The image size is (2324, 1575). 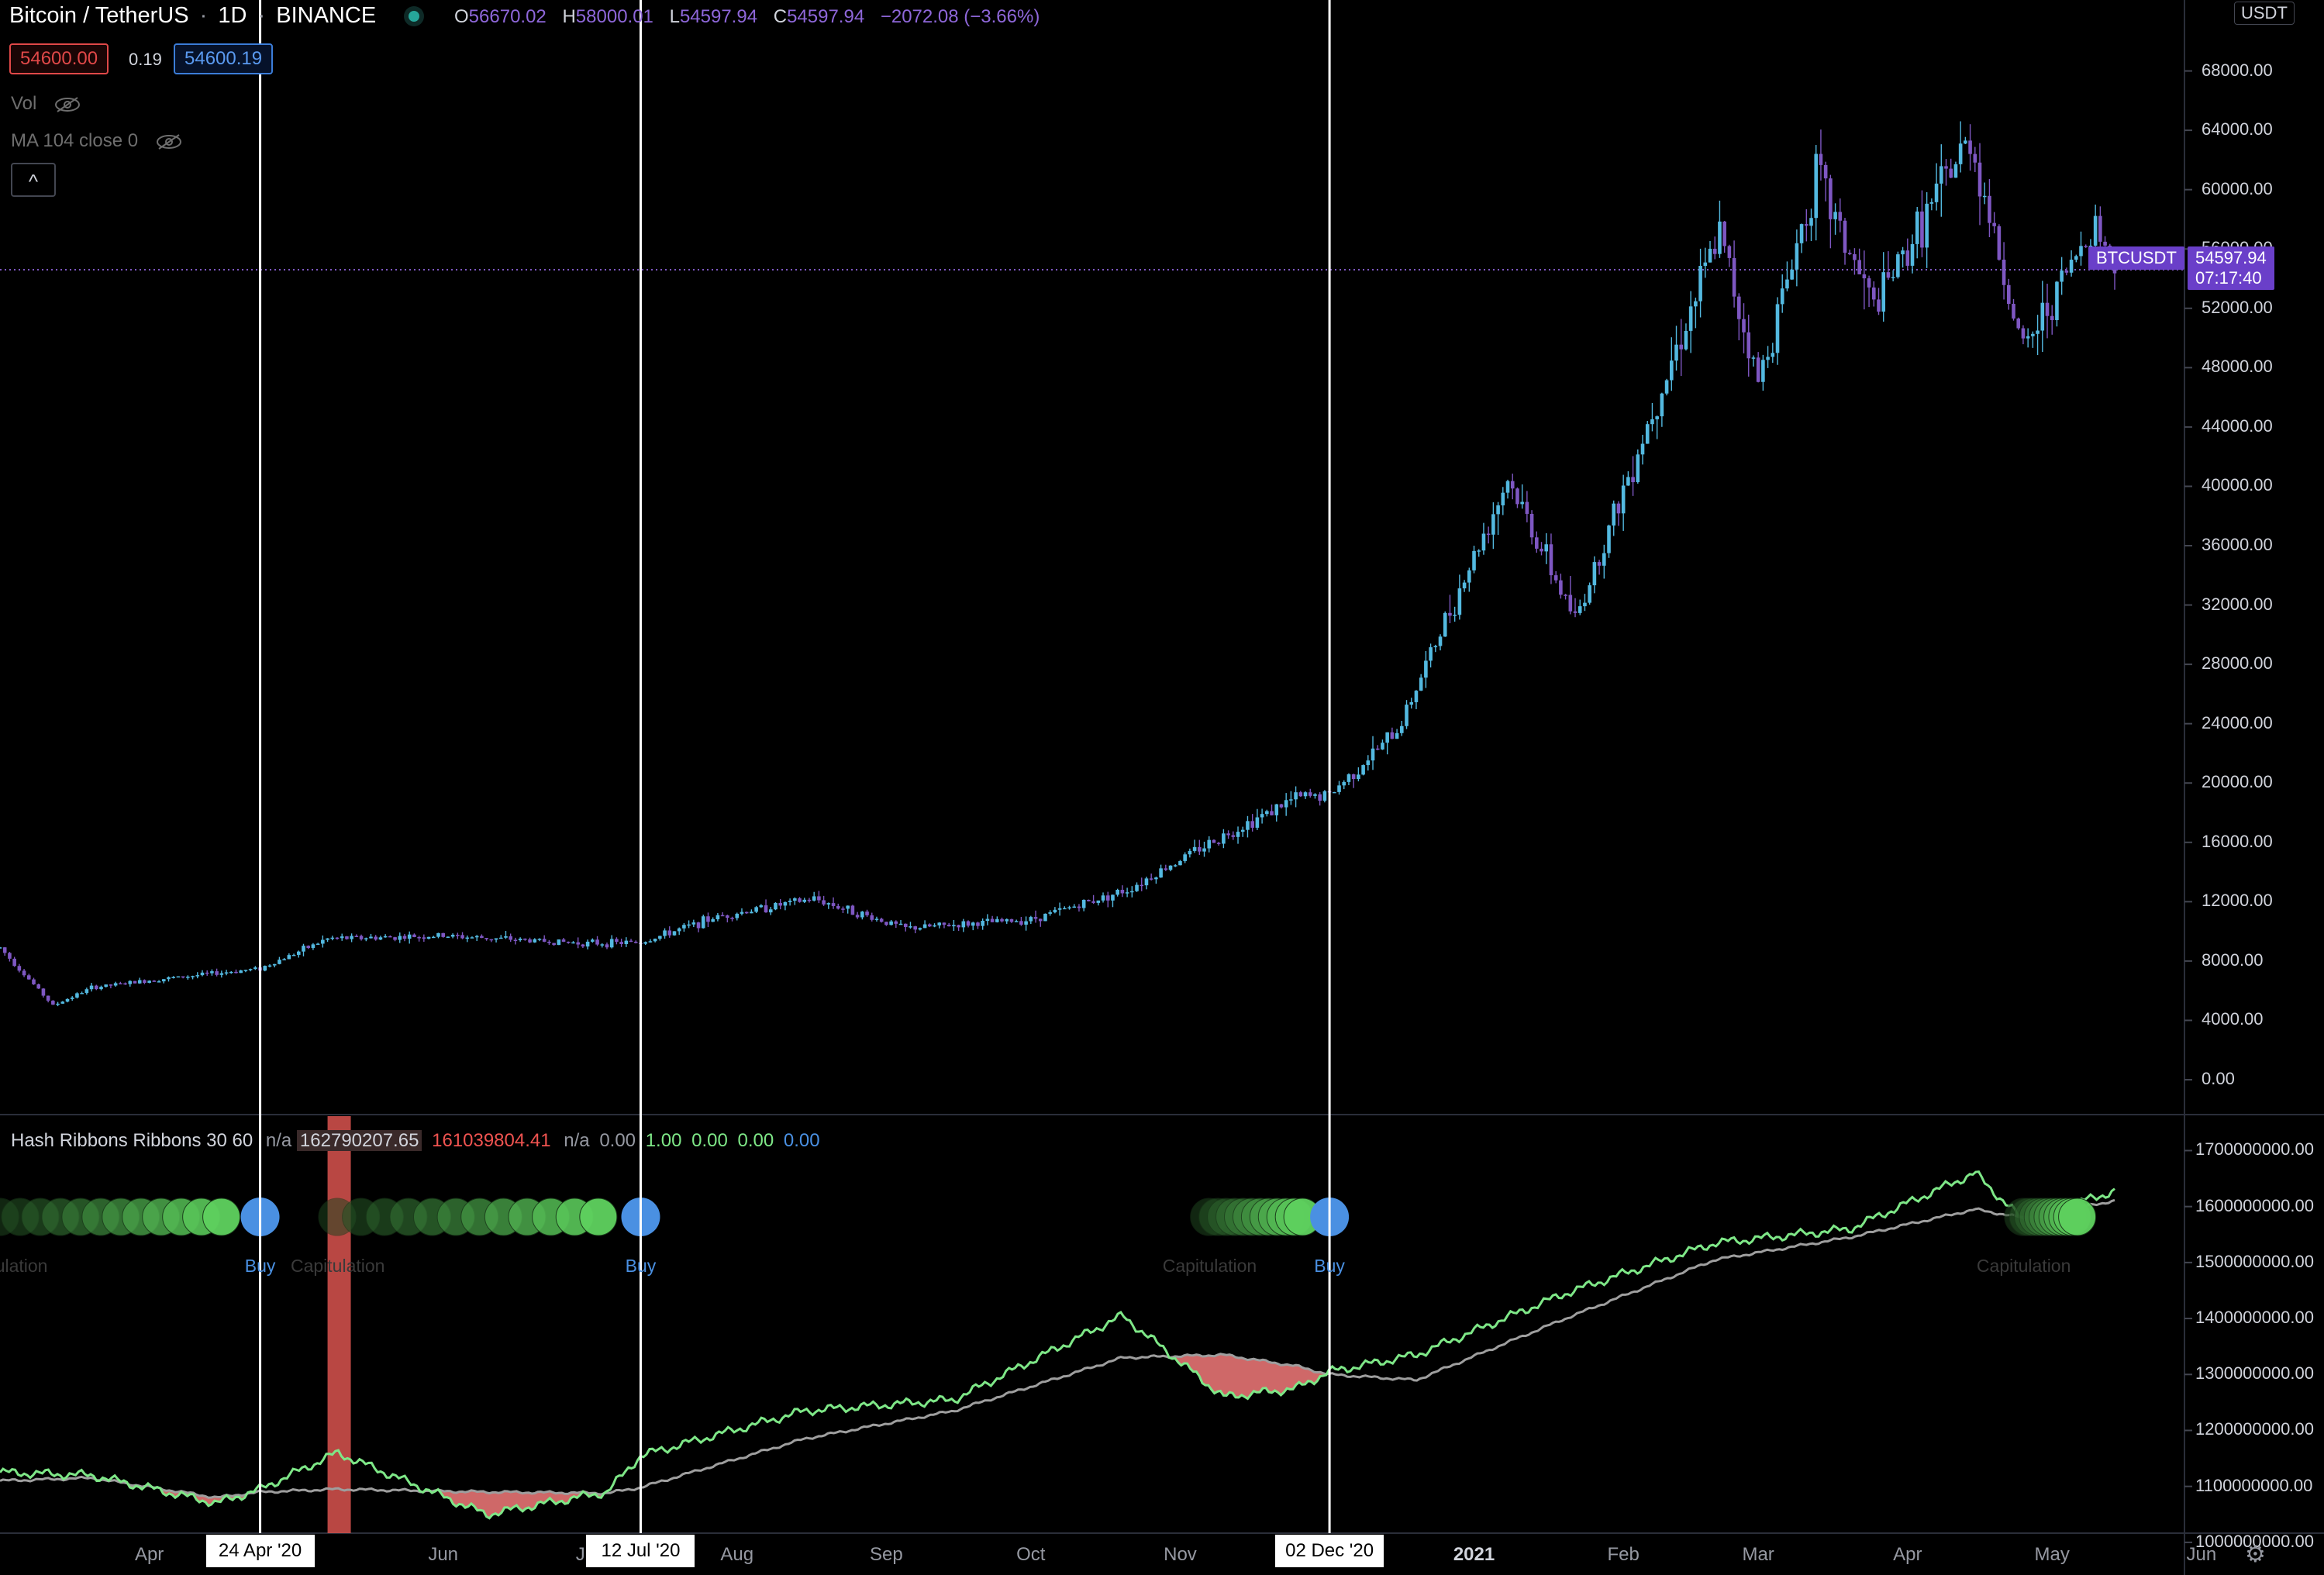 What do you see at coordinates (339, 1324) in the screenshot?
I see `capitulation-bar` at bounding box center [339, 1324].